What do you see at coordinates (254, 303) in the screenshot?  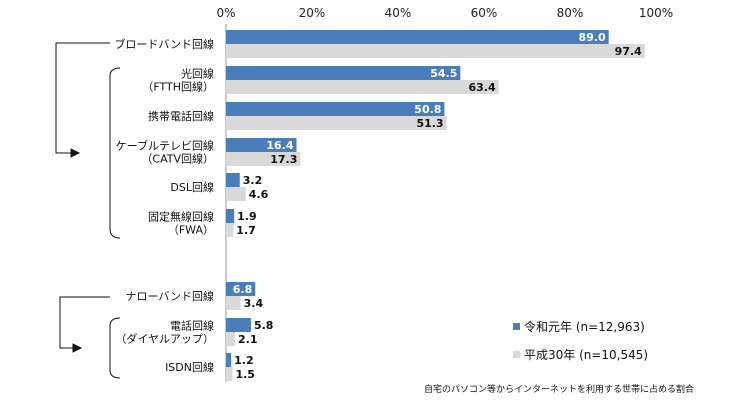 I see `value-label: 3.4` at bounding box center [254, 303].